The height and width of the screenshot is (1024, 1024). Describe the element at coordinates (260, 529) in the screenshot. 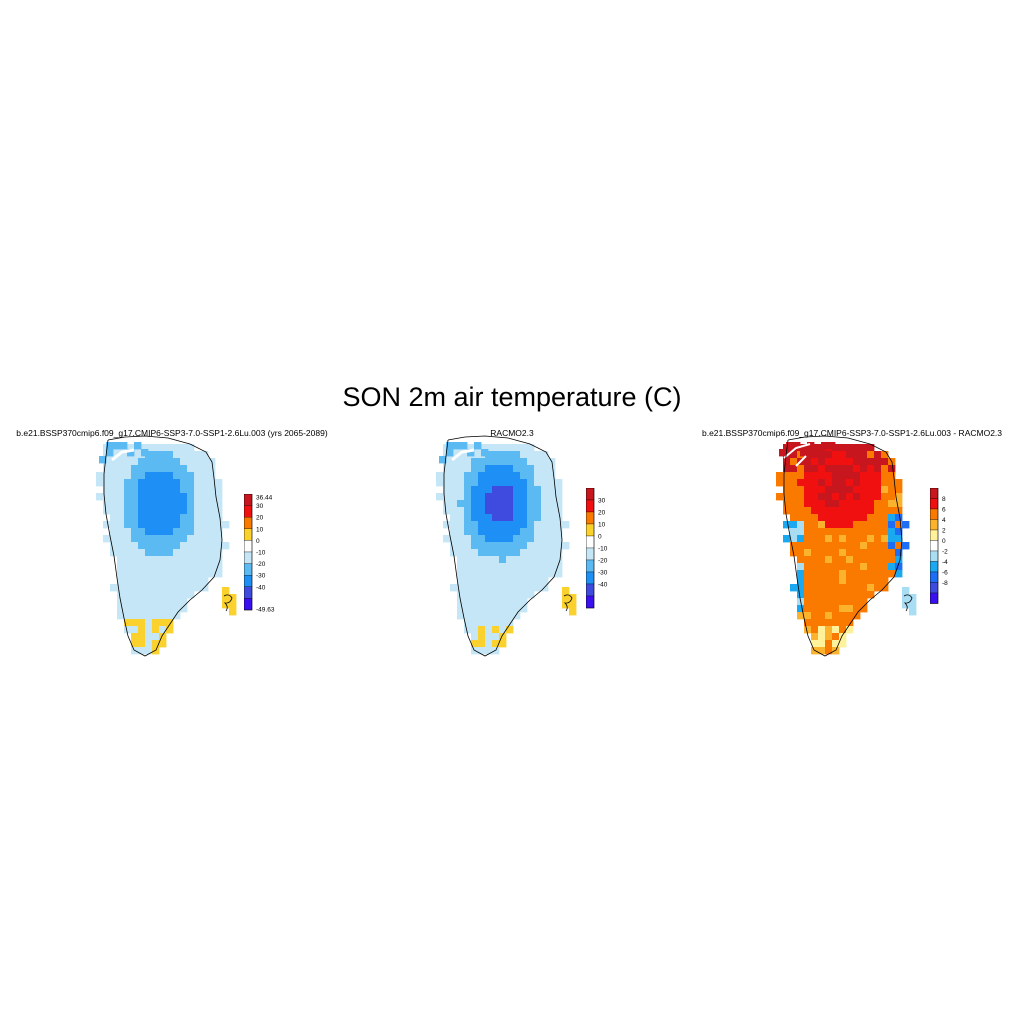

I see `colorbar-label: 10` at that location.